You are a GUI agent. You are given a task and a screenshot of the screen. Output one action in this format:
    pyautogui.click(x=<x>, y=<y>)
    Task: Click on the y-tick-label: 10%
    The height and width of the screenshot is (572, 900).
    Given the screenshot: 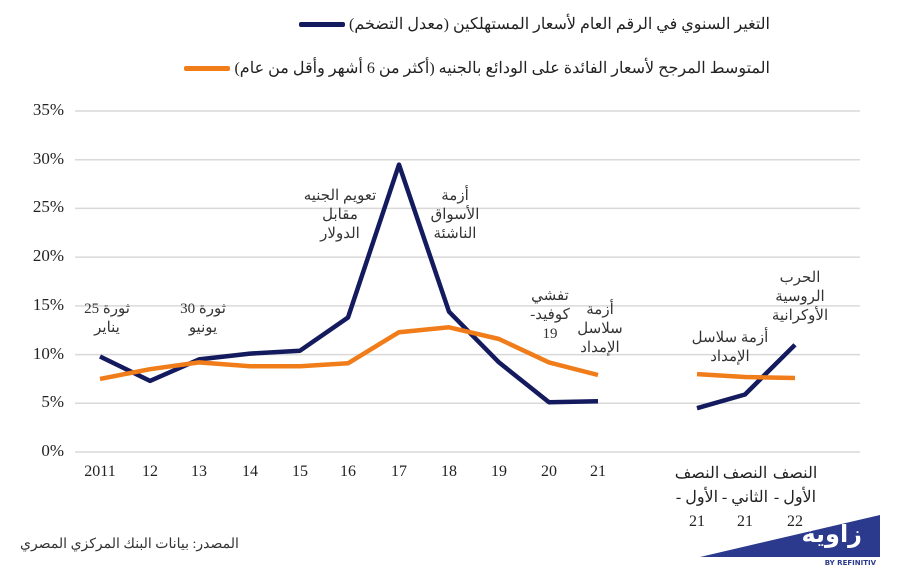 What is the action you would take?
    pyautogui.click(x=48, y=353)
    